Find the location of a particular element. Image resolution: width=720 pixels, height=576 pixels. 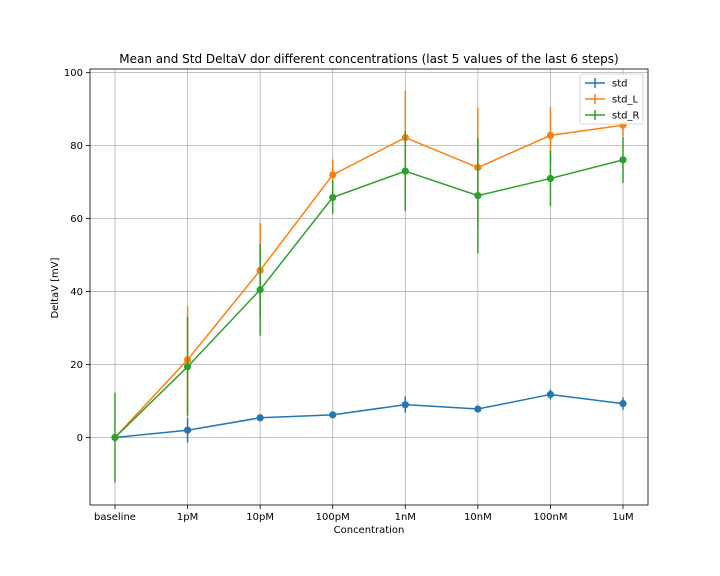

x-tick-label: 10pM is located at coordinates (260, 517).